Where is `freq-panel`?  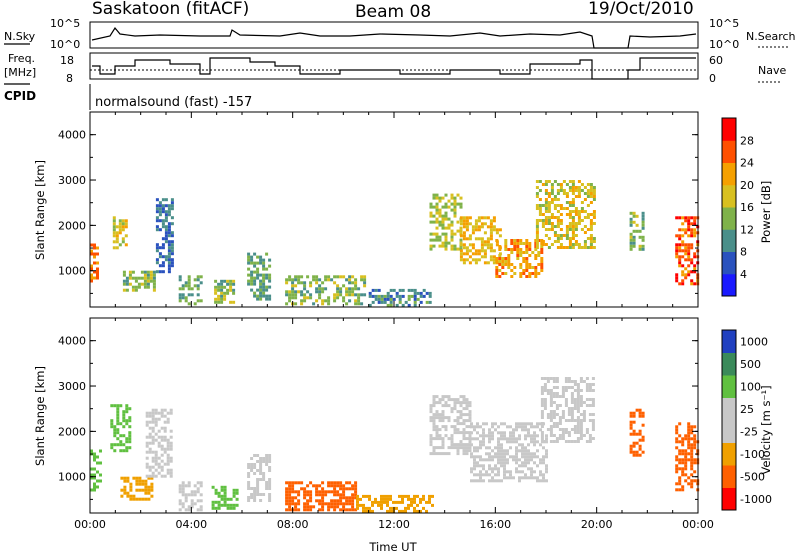
freq-panel is located at coordinates (394, 66).